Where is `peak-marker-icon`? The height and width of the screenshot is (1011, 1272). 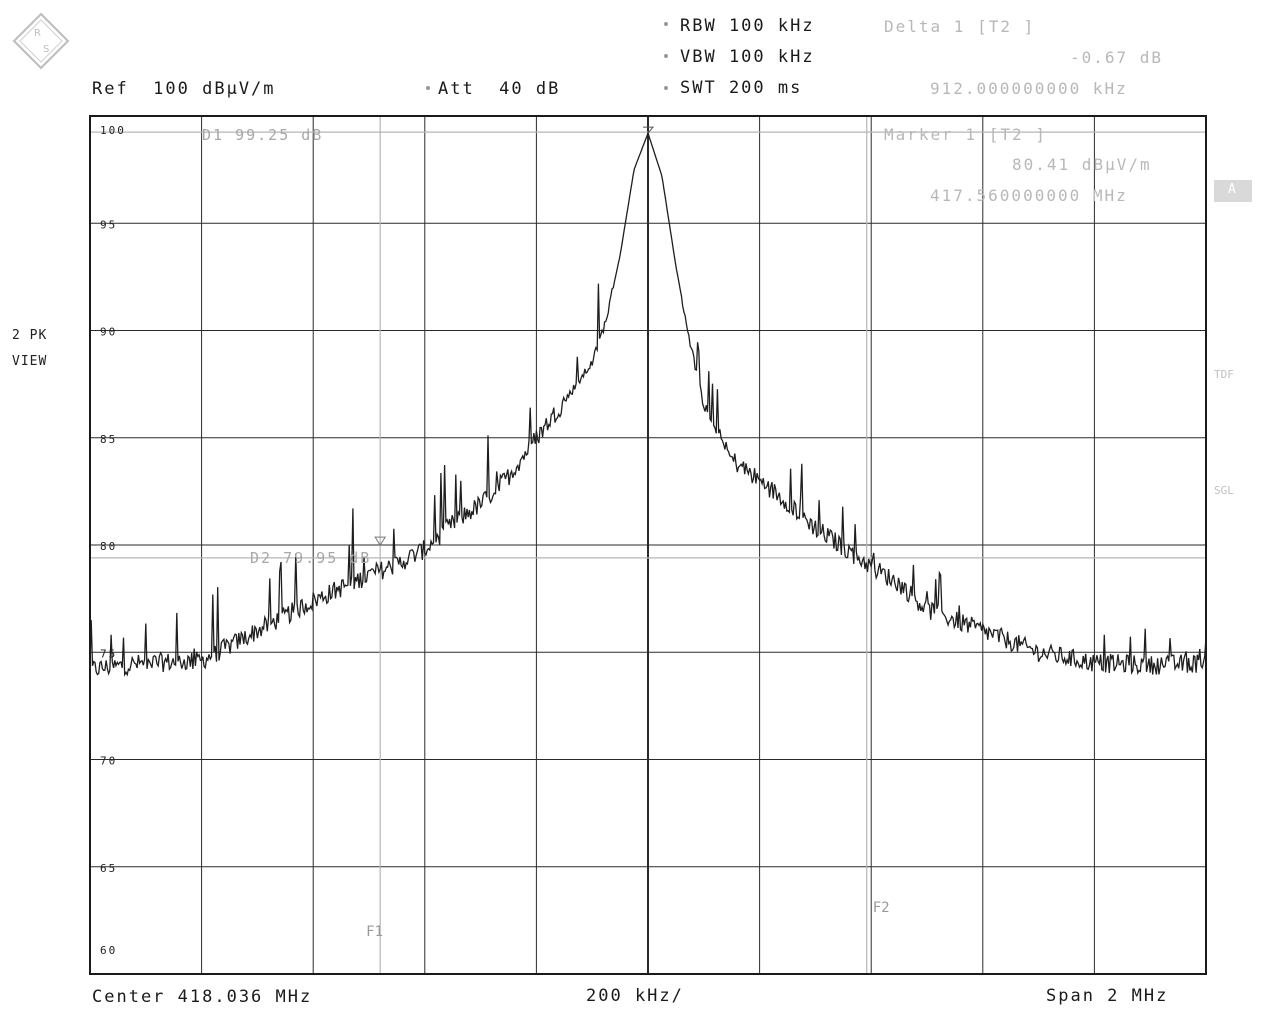
peak-marker-icon is located at coordinates (649, 130).